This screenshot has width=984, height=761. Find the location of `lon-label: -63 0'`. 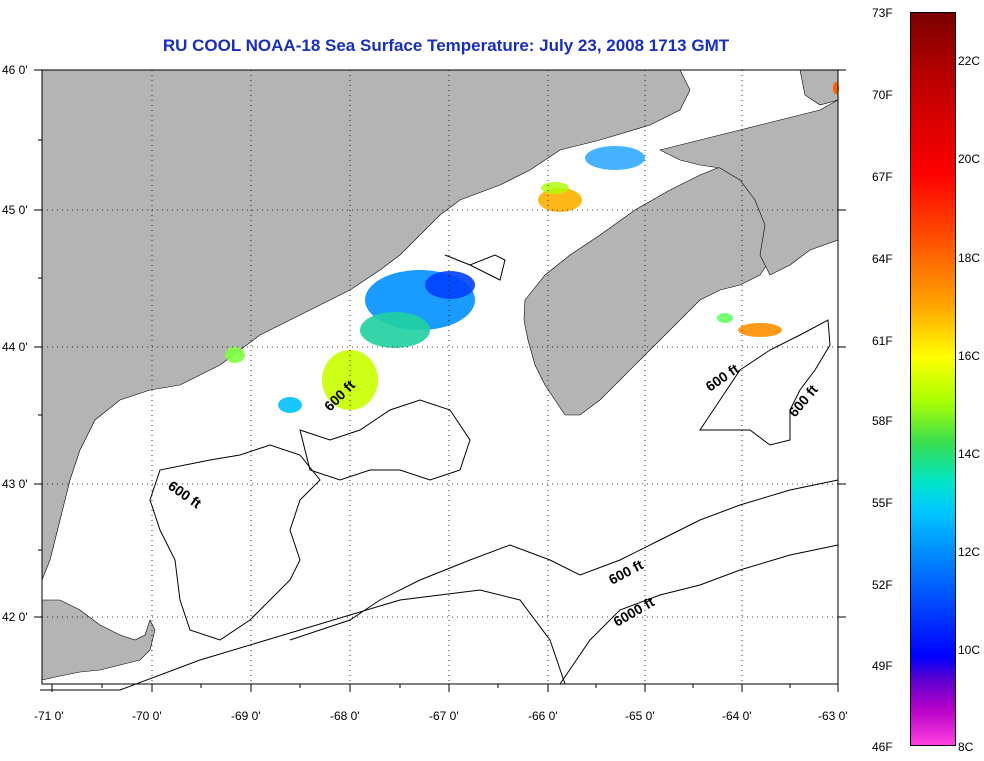

lon-label: -63 0' is located at coordinates (833, 716).